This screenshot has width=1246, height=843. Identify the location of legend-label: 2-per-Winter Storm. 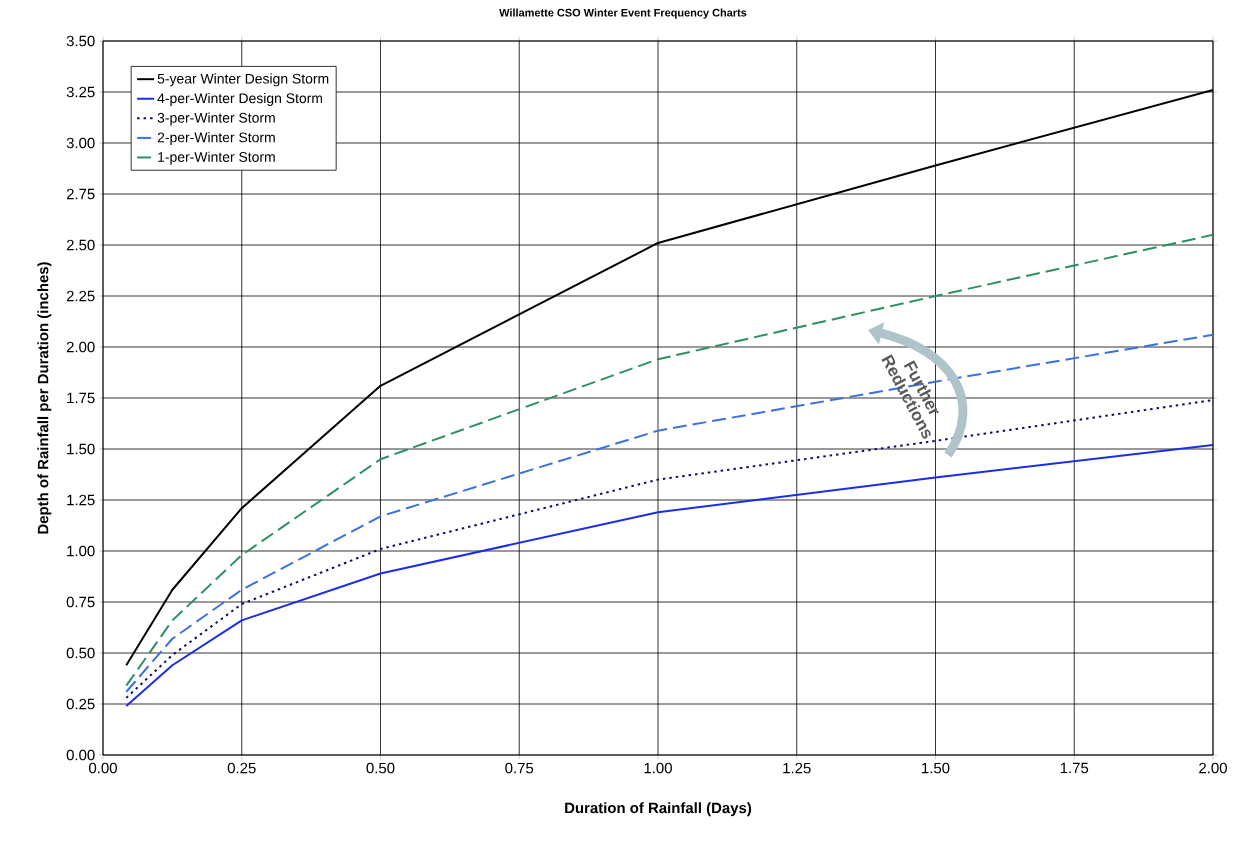
(216, 139).